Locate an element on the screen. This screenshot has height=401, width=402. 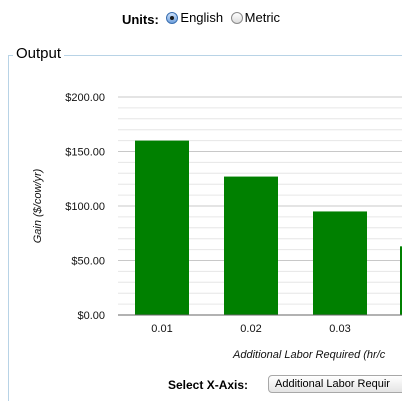
metric-label: Metric is located at coordinates (262, 17).